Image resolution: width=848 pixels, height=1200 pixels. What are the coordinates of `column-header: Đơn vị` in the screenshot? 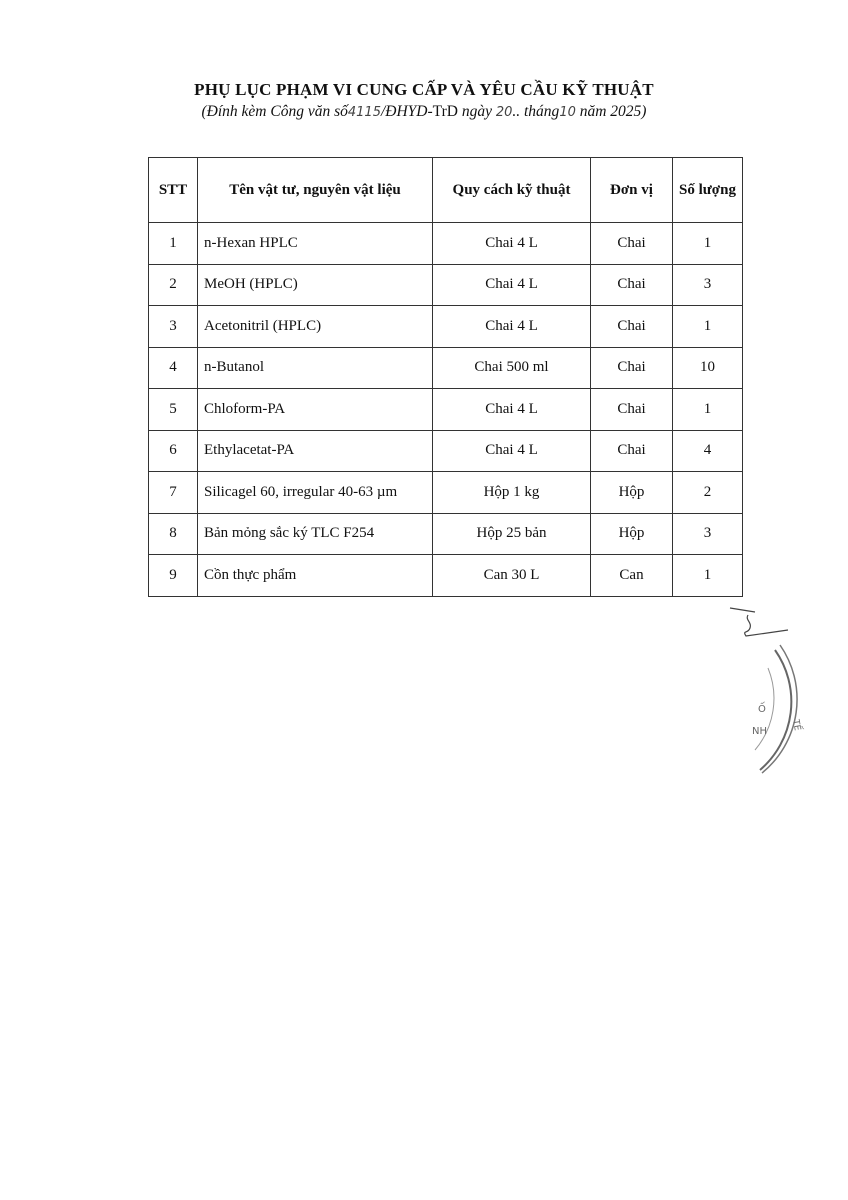 It's located at (631, 190).